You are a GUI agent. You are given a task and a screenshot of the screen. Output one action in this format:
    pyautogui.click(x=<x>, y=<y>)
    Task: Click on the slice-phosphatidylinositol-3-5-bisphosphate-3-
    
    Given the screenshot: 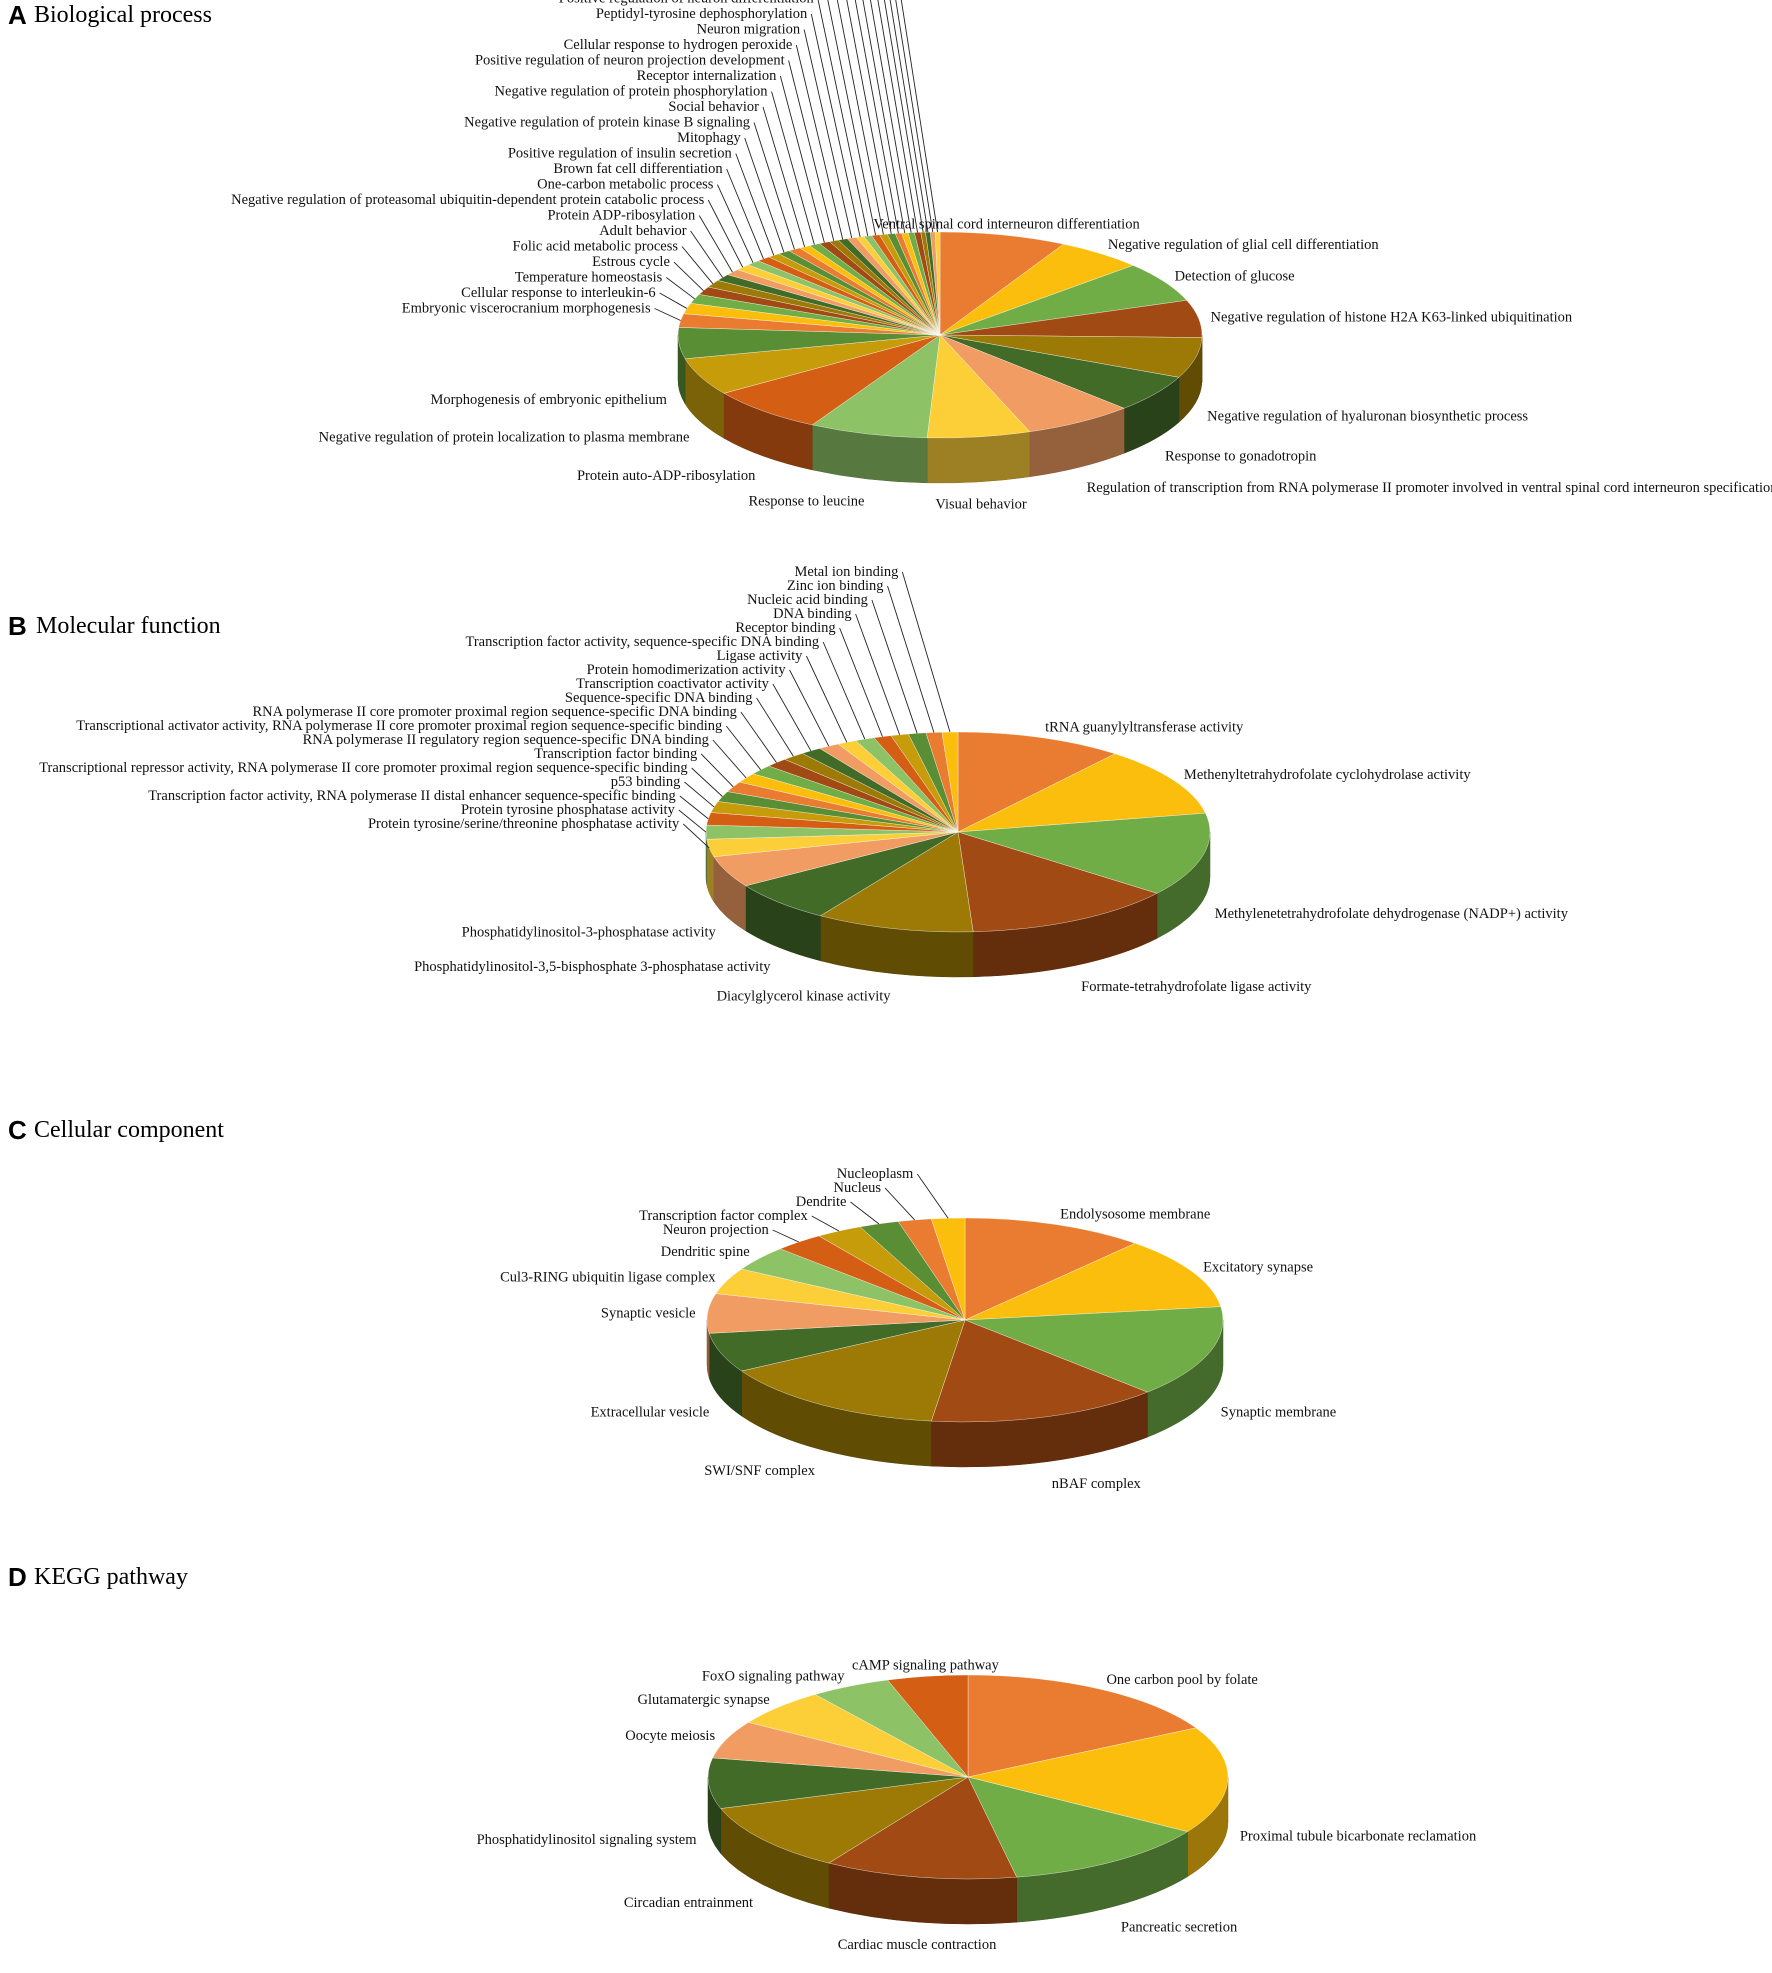 What is the action you would take?
    pyautogui.click(x=852, y=873)
    